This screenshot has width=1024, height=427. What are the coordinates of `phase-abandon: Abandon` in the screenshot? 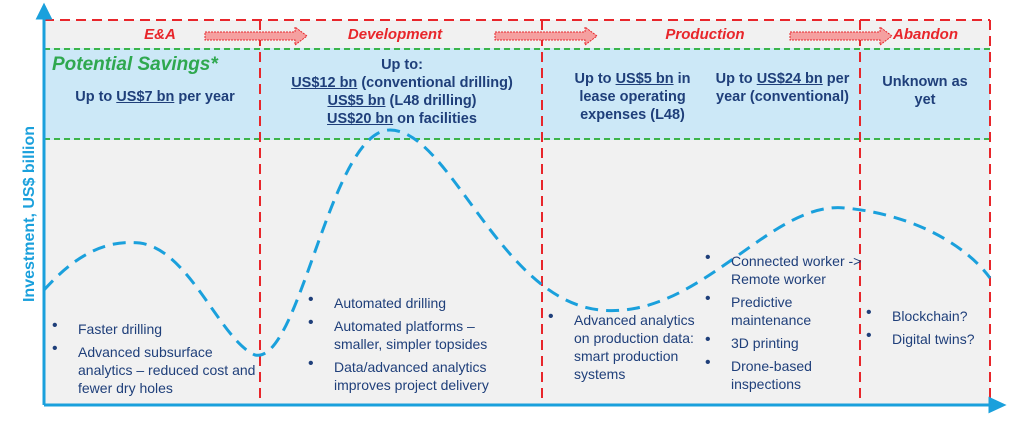 It's located at (925, 34).